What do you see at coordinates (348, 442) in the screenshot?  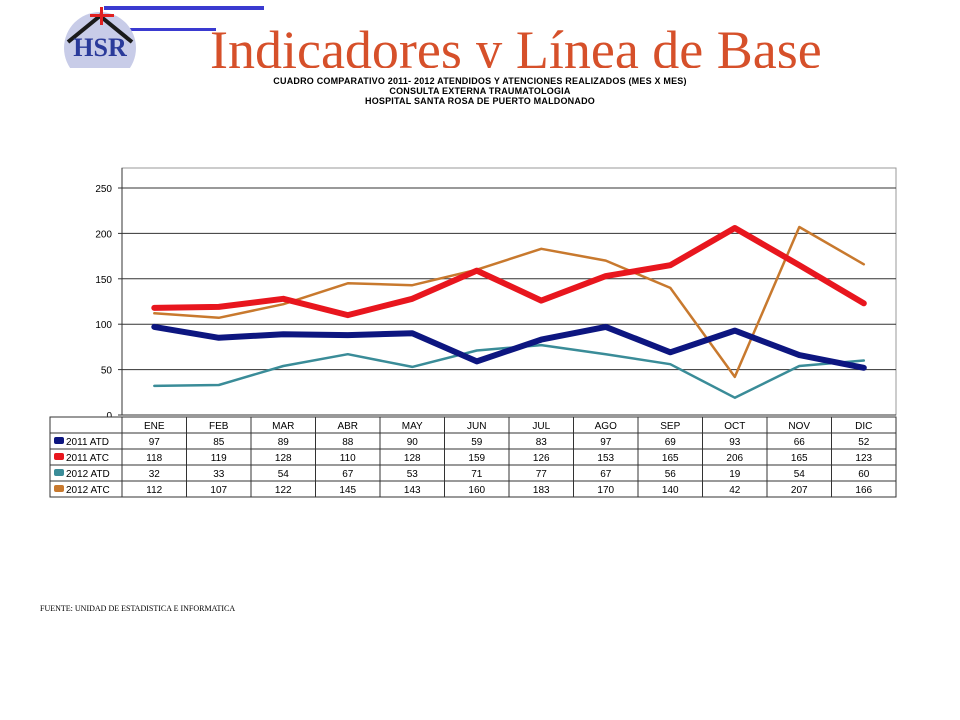 I see `data-label: 88` at bounding box center [348, 442].